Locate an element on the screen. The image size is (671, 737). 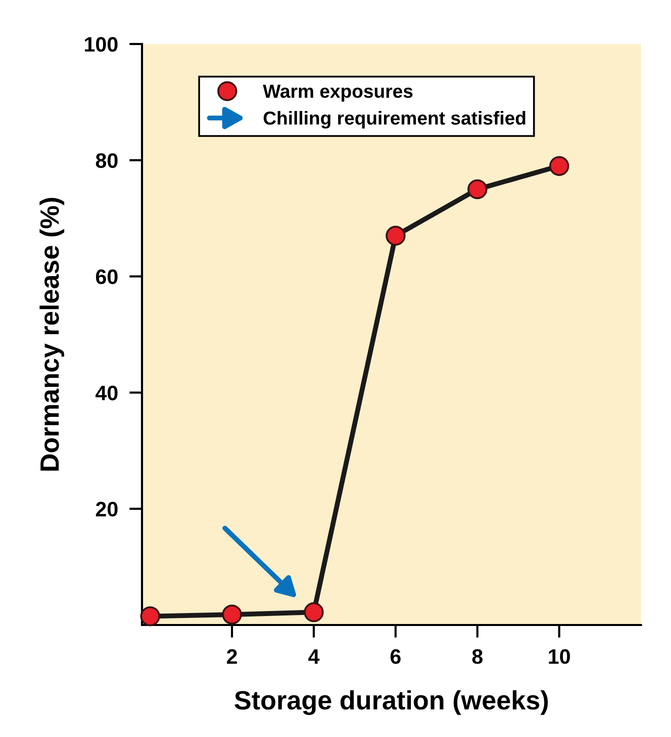
annotation: Chilling requirement satisfied is located at coordinates (395, 119).